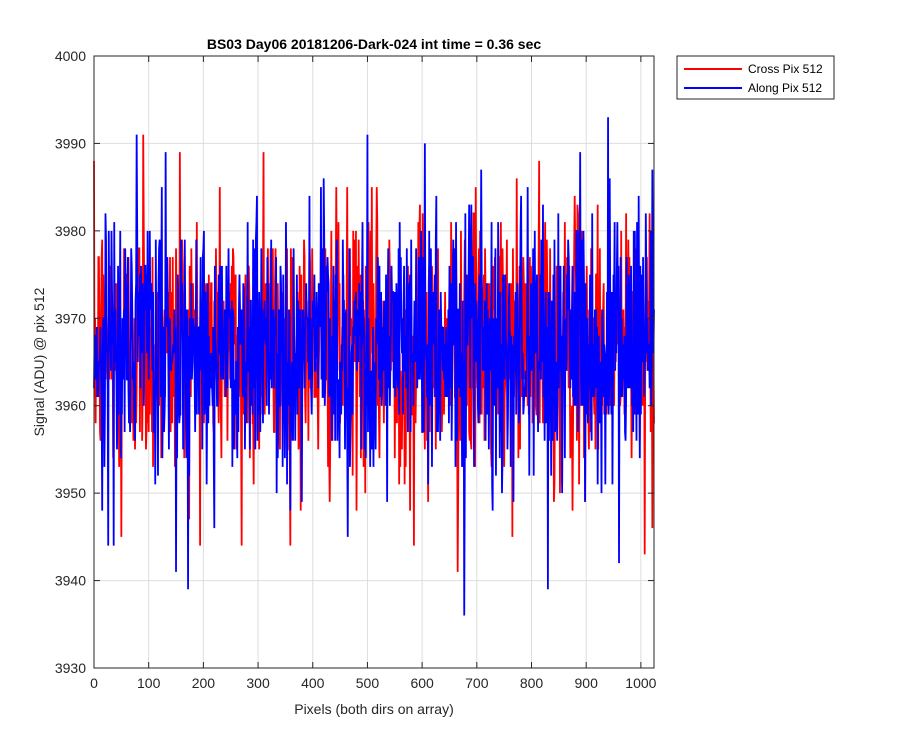  I want to click on x-tick-label: 100, so click(149, 683).